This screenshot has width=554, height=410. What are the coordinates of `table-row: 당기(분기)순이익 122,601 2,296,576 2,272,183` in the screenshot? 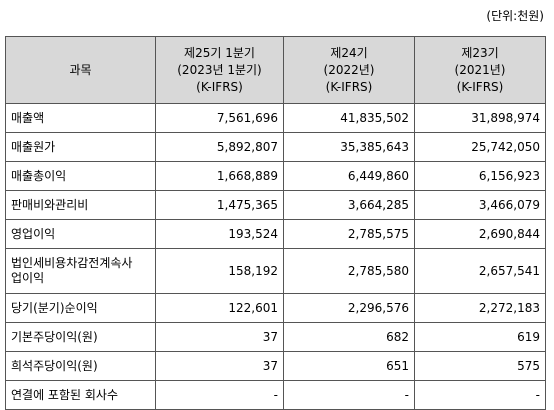 It's located at (275, 308).